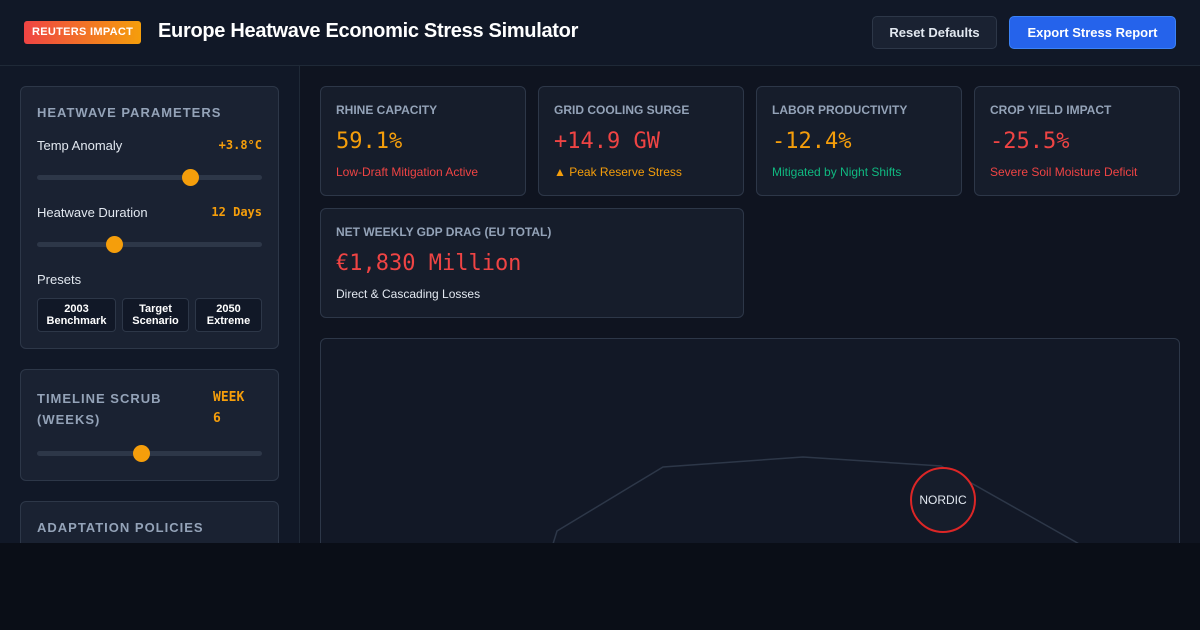  Describe the element at coordinates (149, 244) in the screenshot. I see `heatwave-duration-slider` at that location.